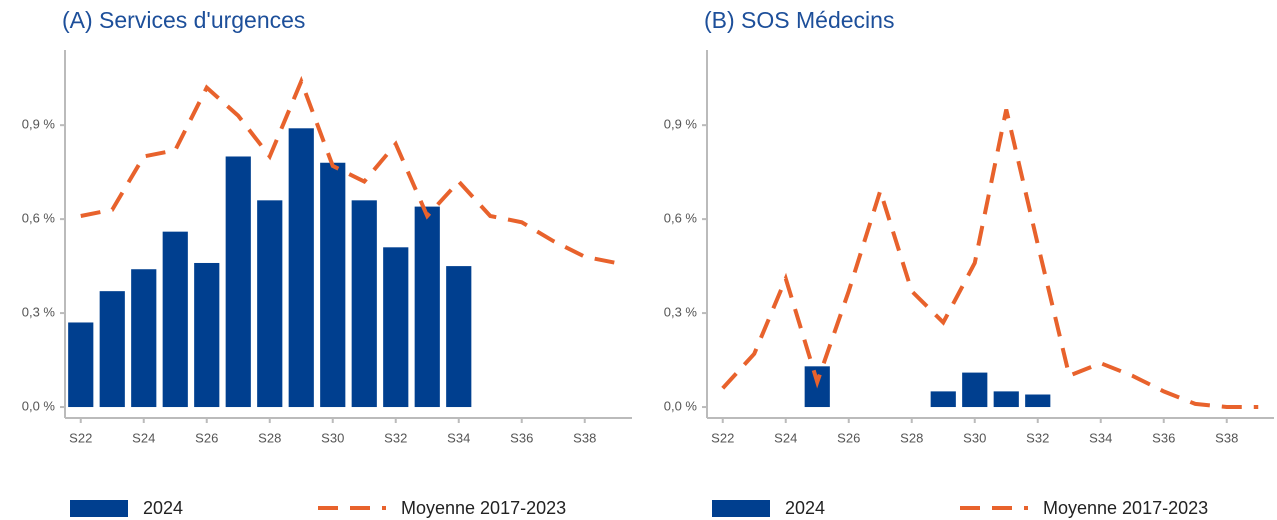 The width and height of the screenshot is (1277, 520). I want to click on chart-title: (B) SOS Médecins, so click(799, 20).